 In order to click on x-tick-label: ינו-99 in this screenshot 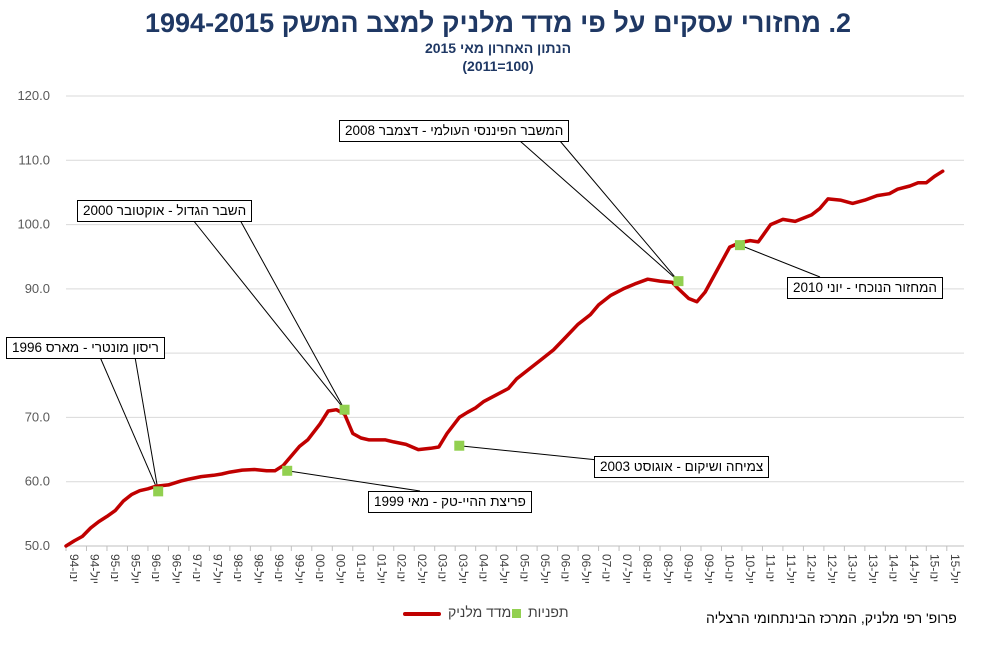, I will do `click(279, 568)`.